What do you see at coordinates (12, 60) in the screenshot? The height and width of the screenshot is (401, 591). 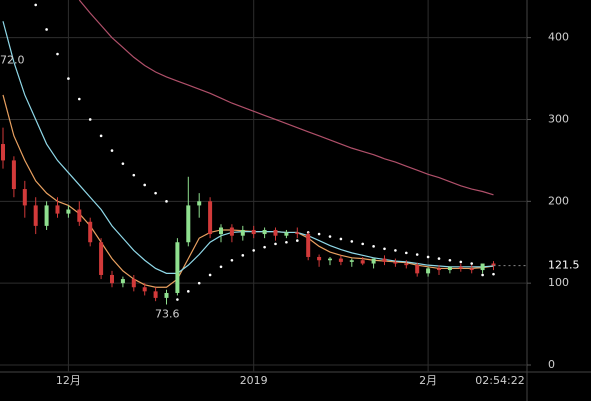 I see `annotation: 72.0` at bounding box center [12, 60].